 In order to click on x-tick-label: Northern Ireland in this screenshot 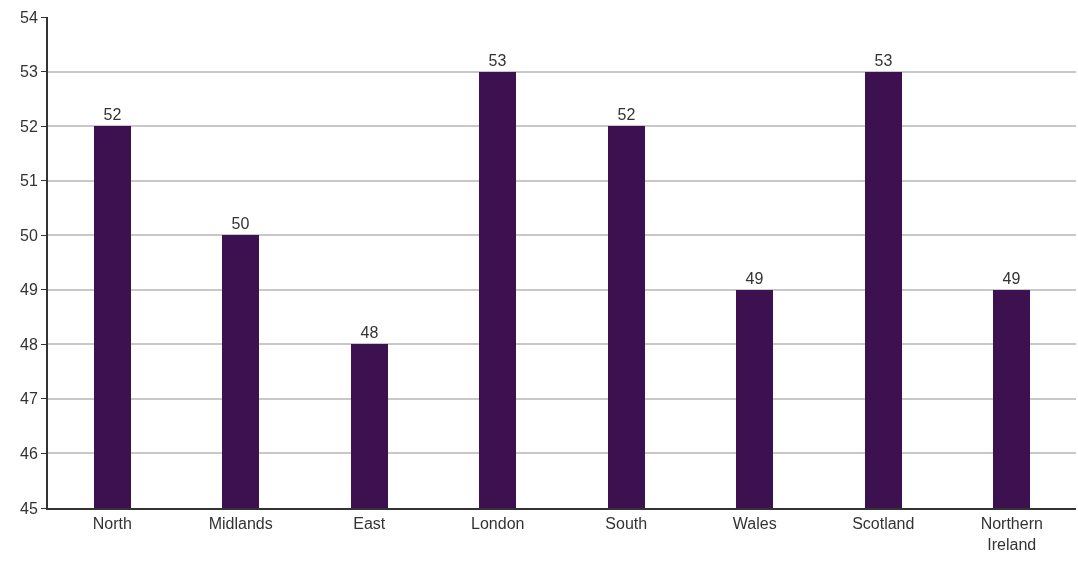, I will do `click(1011, 534)`.